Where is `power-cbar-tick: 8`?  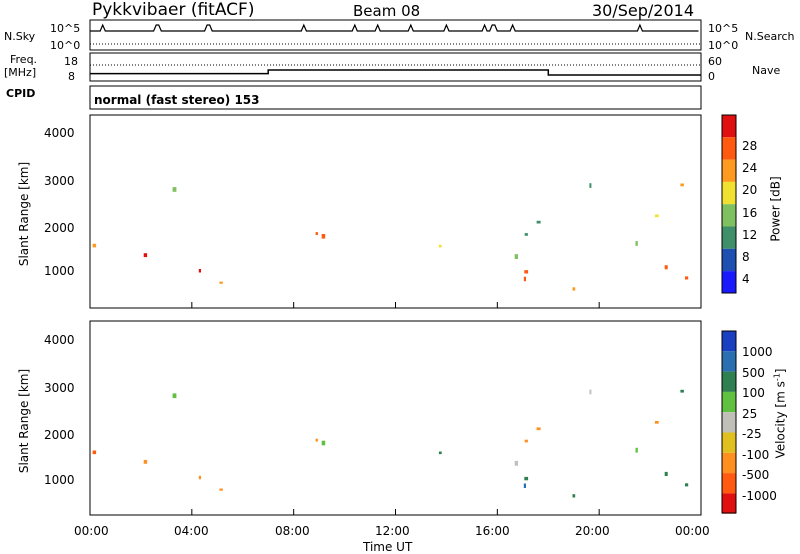 power-cbar-tick: 8 is located at coordinates (746, 257).